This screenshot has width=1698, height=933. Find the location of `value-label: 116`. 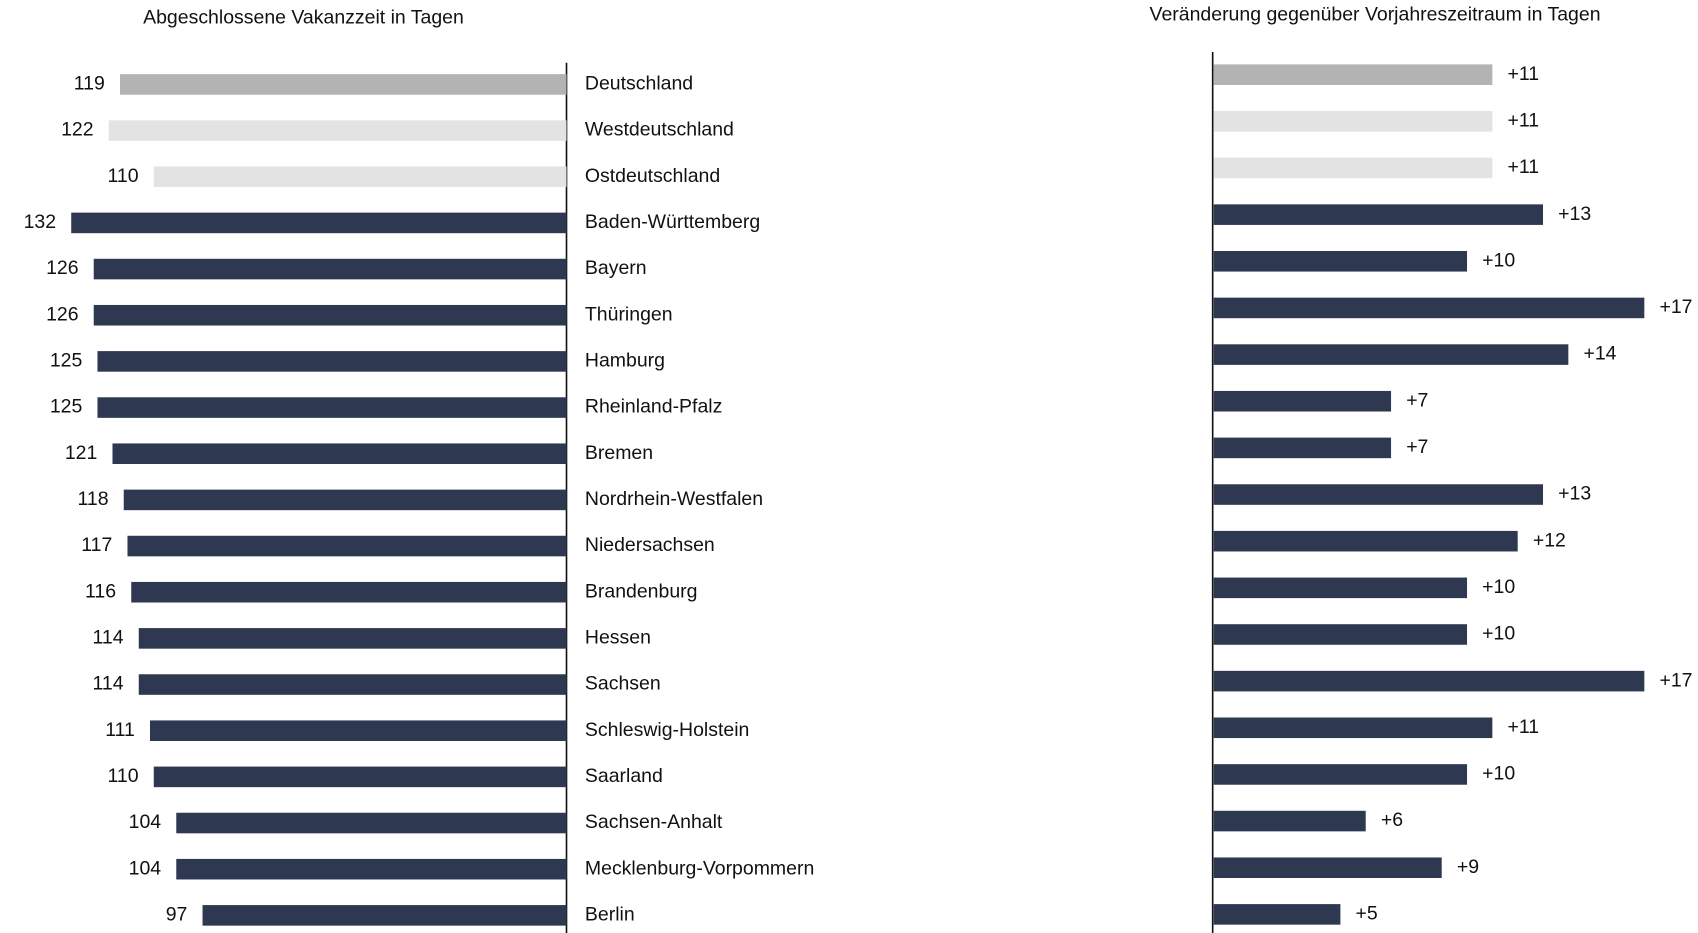

value-label: 116 is located at coordinates (100, 591).